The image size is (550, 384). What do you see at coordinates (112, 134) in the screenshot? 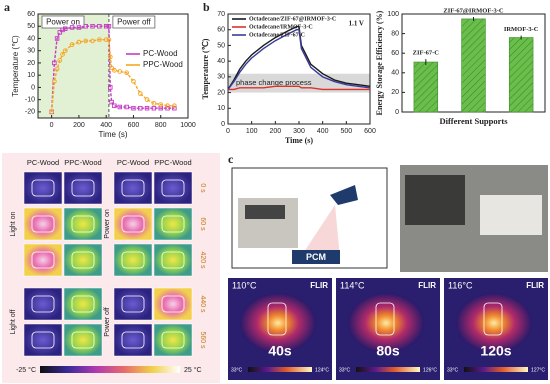
I see `x-axis-label: Time (s)` at bounding box center [112, 134].